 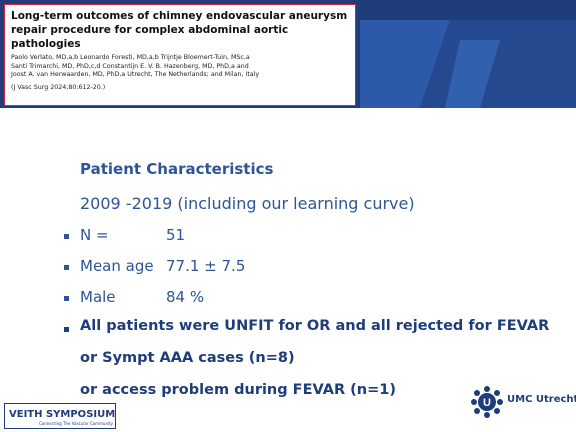 I want to click on heading: Patient Characteristics, so click(x=177, y=169).